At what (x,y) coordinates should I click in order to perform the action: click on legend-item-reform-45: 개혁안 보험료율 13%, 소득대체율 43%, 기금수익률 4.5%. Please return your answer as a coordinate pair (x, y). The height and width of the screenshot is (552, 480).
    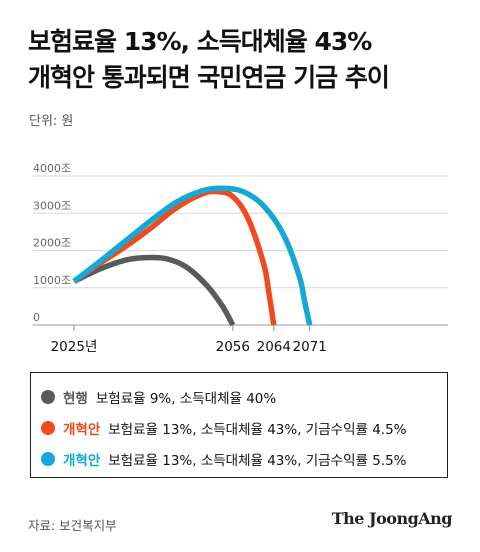
    Looking at the image, I should click on (244, 427).